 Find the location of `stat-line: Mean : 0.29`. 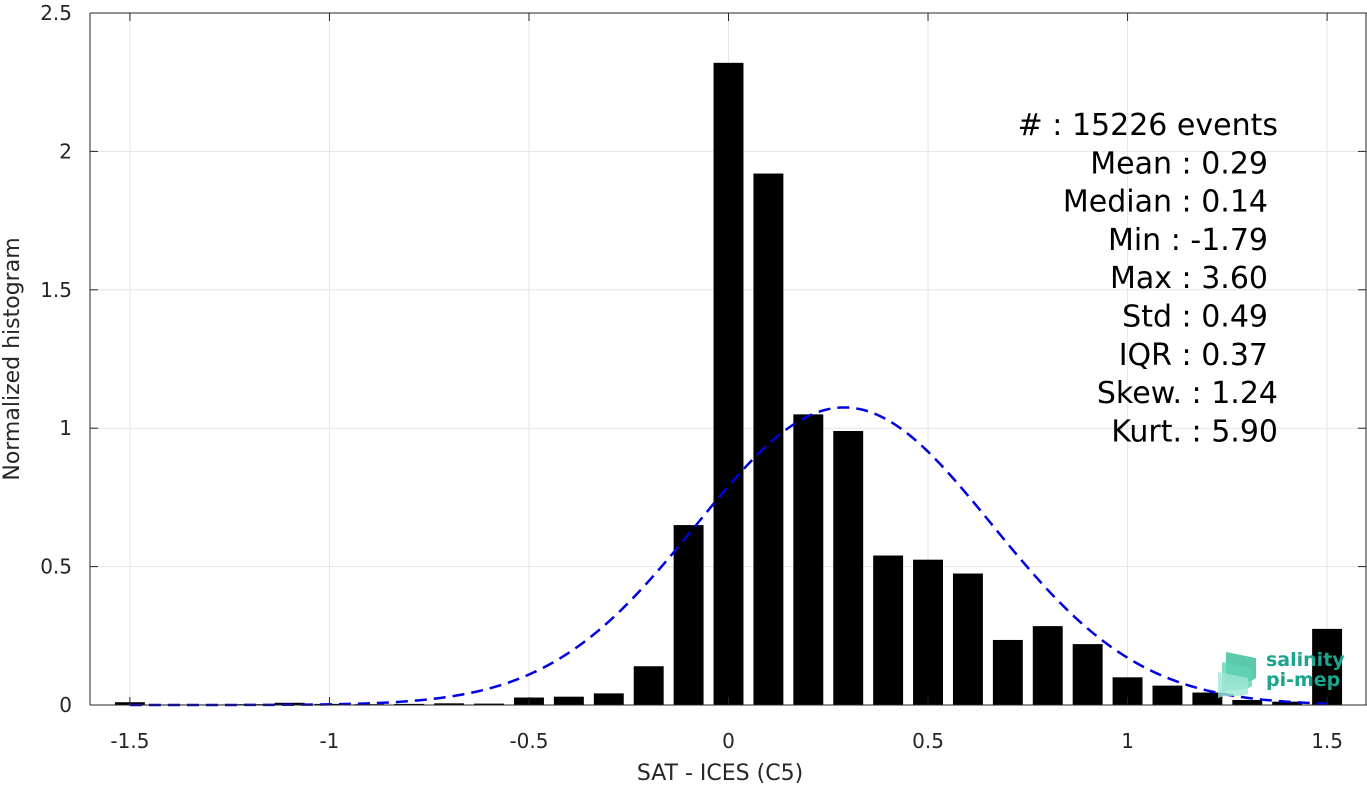

stat-line: Mean : 0.29 is located at coordinates (1179, 163).